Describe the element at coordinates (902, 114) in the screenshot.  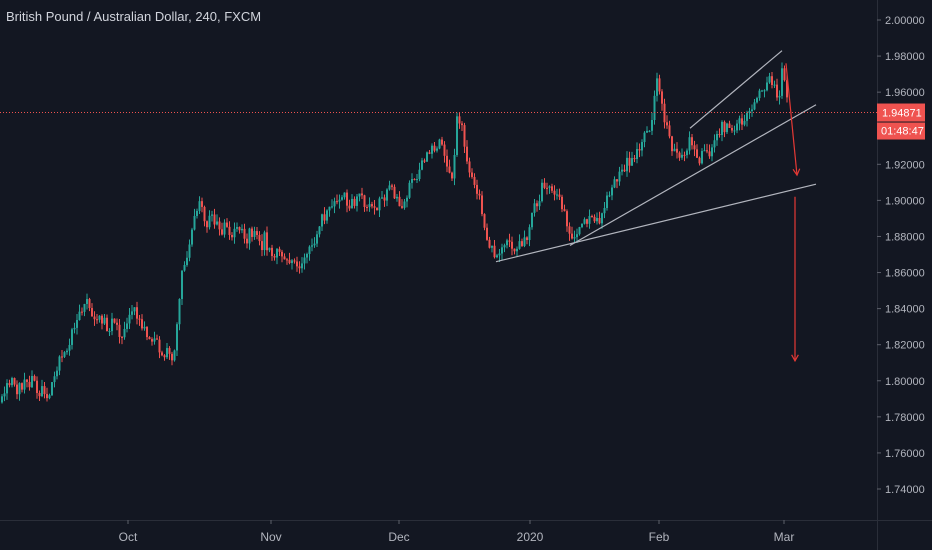
I see `current-price-label: 1.94871` at that location.